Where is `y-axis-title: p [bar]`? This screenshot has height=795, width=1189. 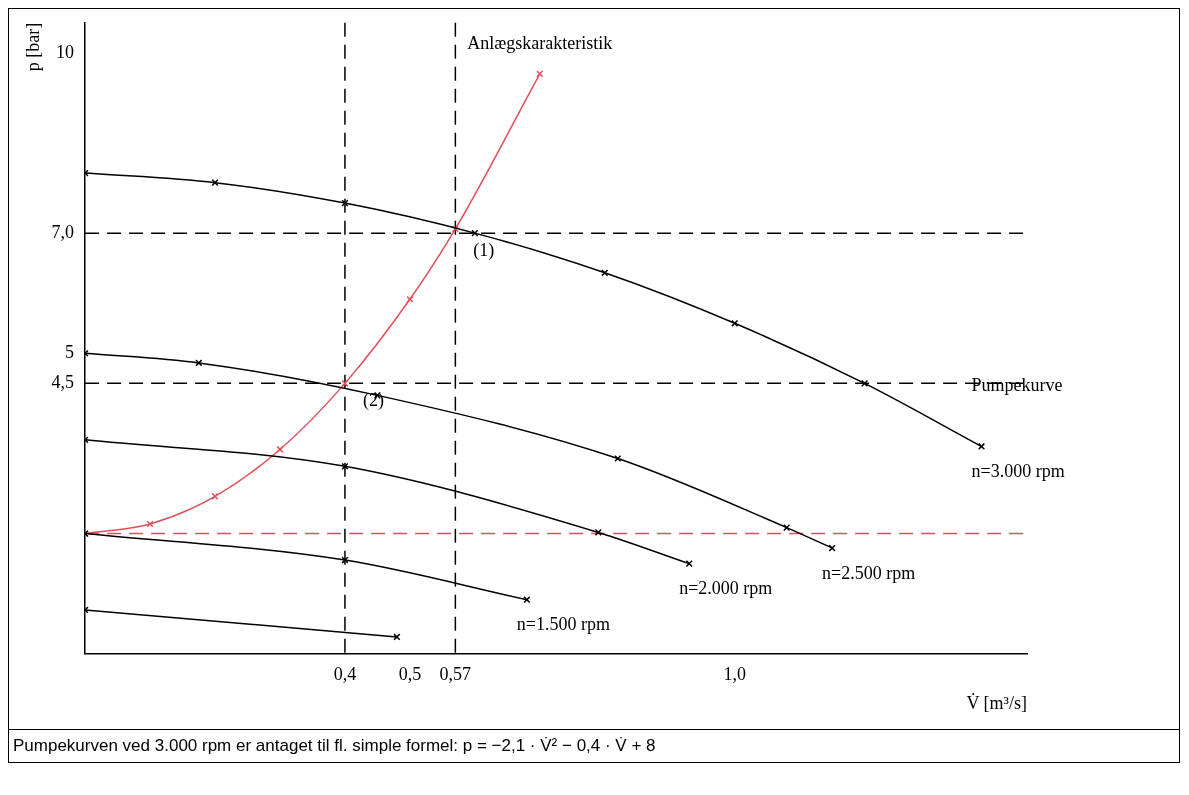 y-axis-title: p [bar] is located at coordinates (32, 47).